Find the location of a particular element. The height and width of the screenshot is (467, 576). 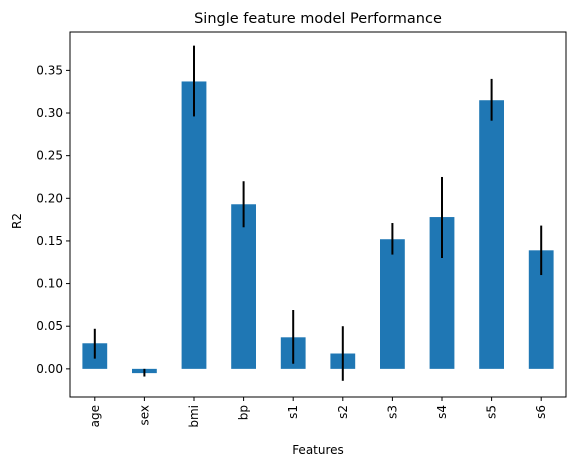

x-tick-label: sex is located at coordinates (144, 415).